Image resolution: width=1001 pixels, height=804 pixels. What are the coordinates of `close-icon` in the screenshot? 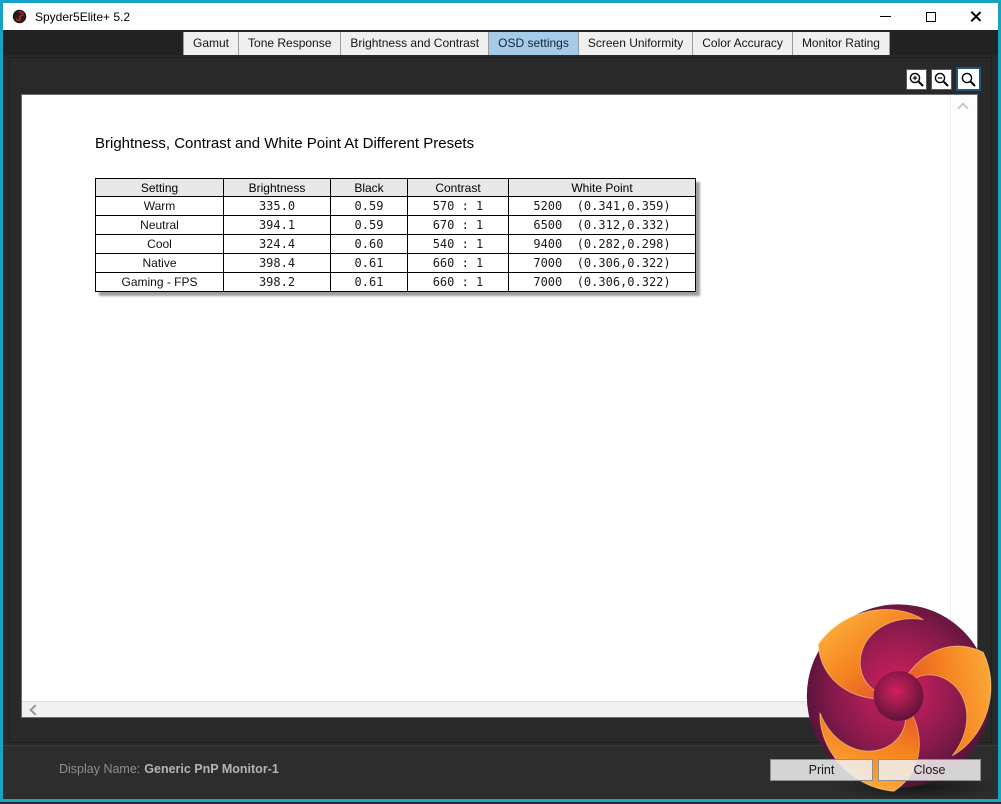 It's located at (975, 16).